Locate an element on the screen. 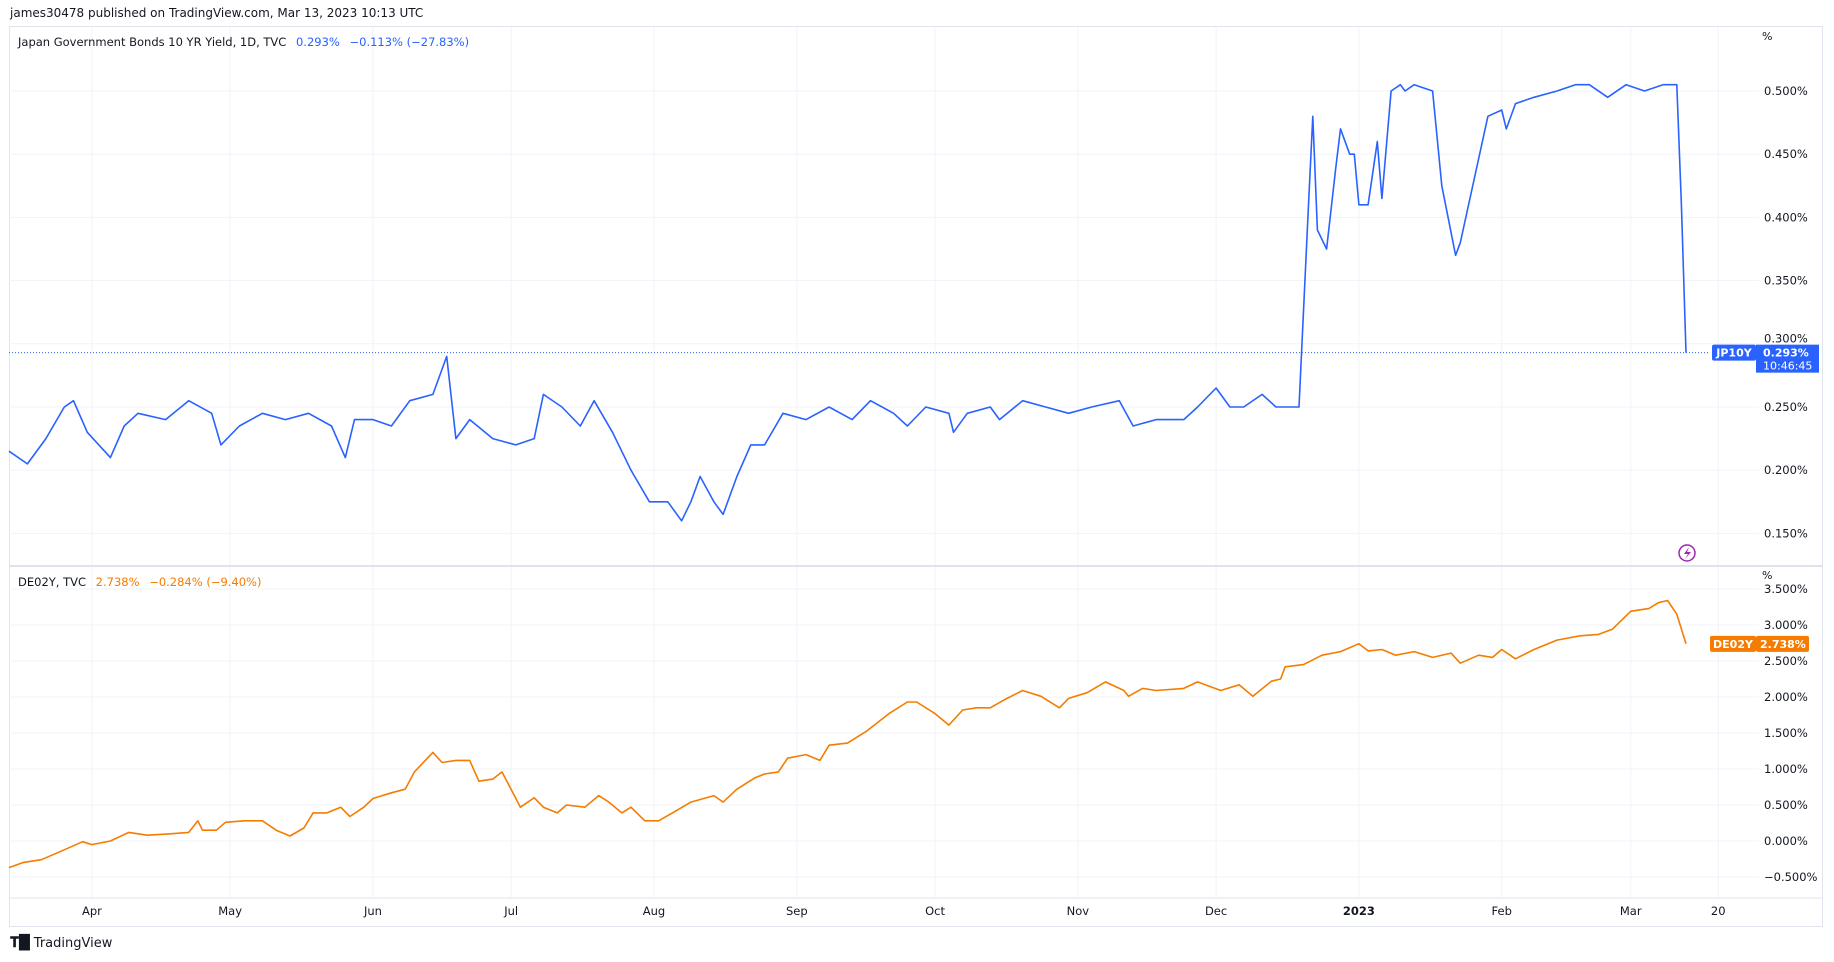 The image size is (1834, 962). jp-symbol-label-bg is located at coordinates (1734, 352).